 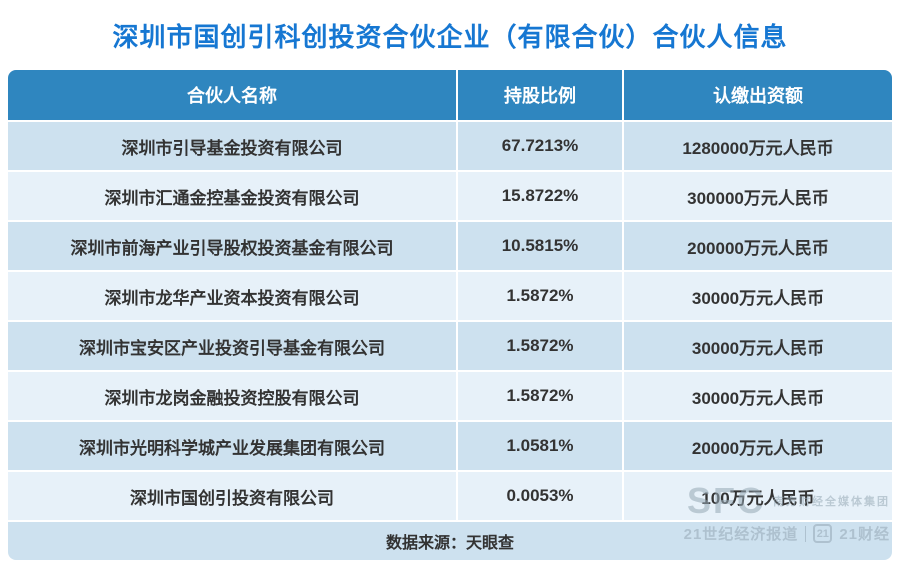 I want to click on data-source-row: 数据来源：天眼查, so click(x=450, y=541).